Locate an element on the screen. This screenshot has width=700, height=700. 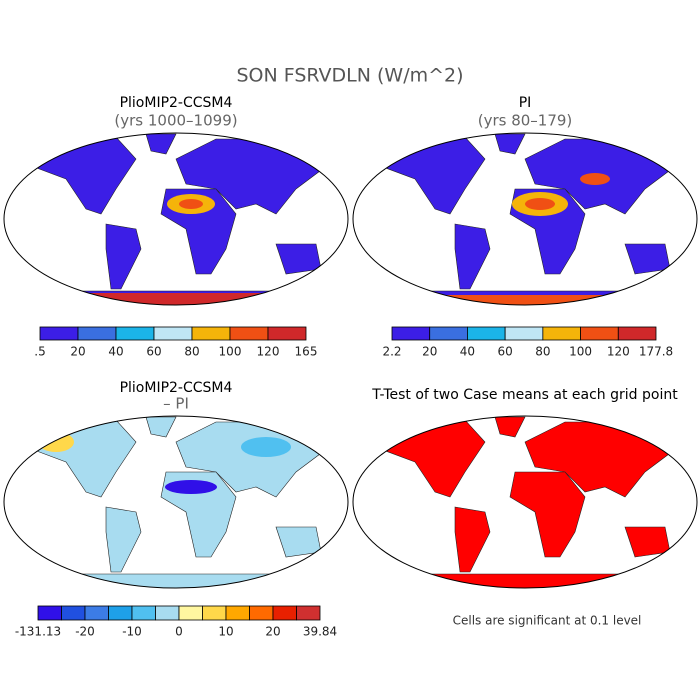
panel-title: PI is located at coordinates (525, 103).